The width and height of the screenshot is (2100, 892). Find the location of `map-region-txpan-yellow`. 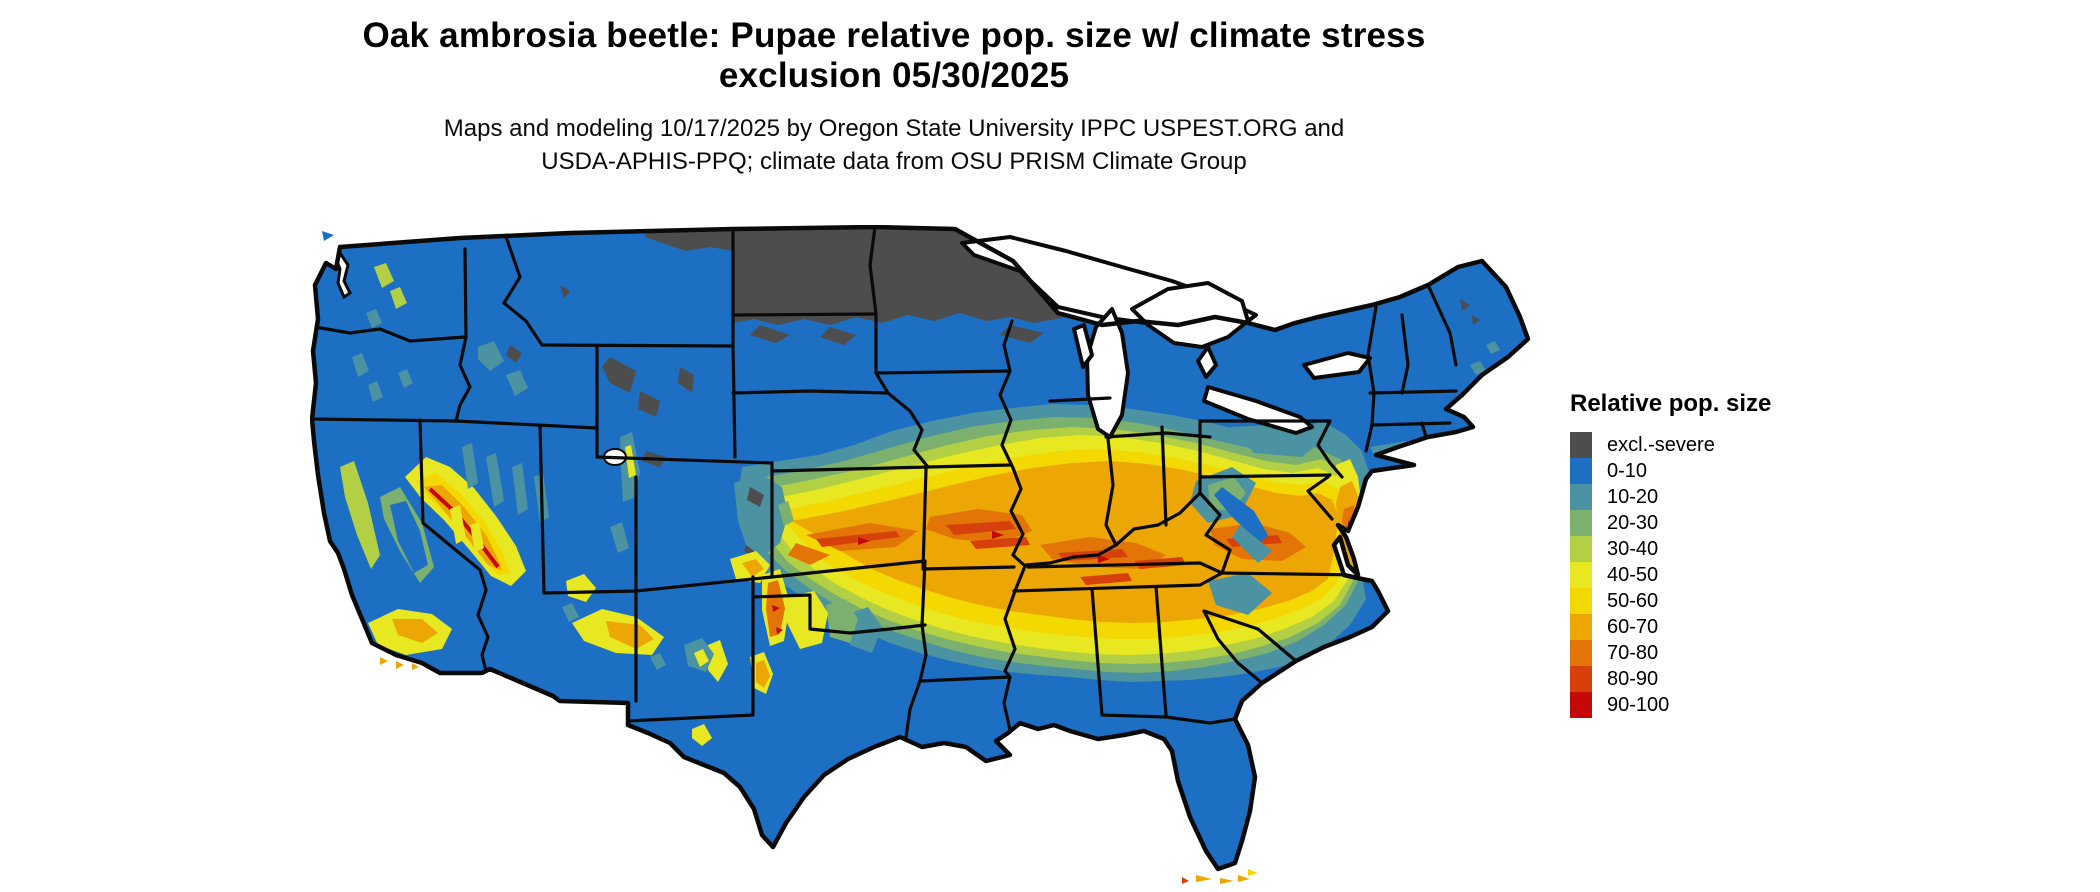

map-region-txpan-yellow is located at coordinates (807, 620).